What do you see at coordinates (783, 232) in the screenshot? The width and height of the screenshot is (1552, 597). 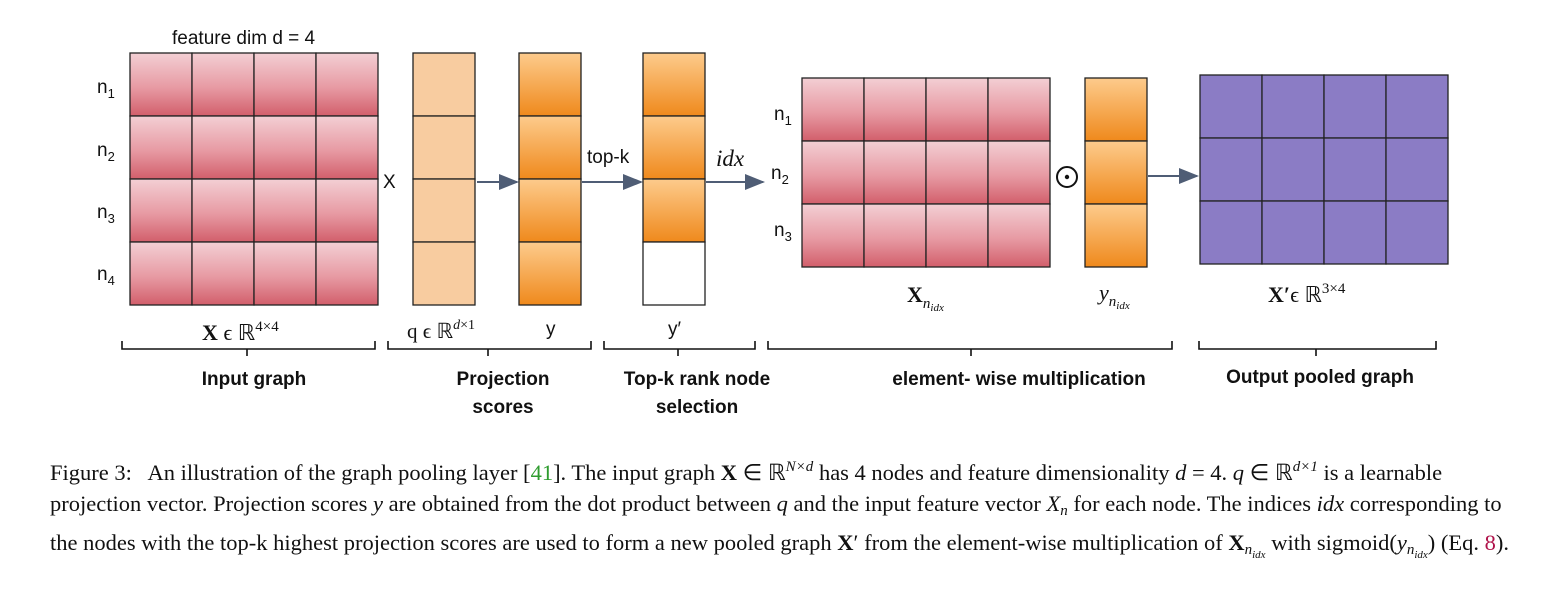 I see `sel-row-label-n3: n3` at bounding box center [783, 232].